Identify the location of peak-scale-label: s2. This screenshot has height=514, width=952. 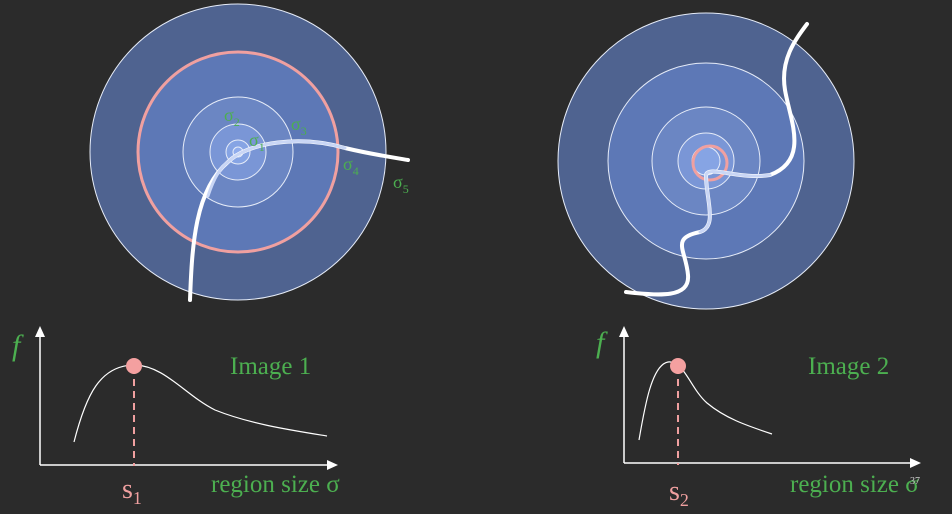
(679, 493).